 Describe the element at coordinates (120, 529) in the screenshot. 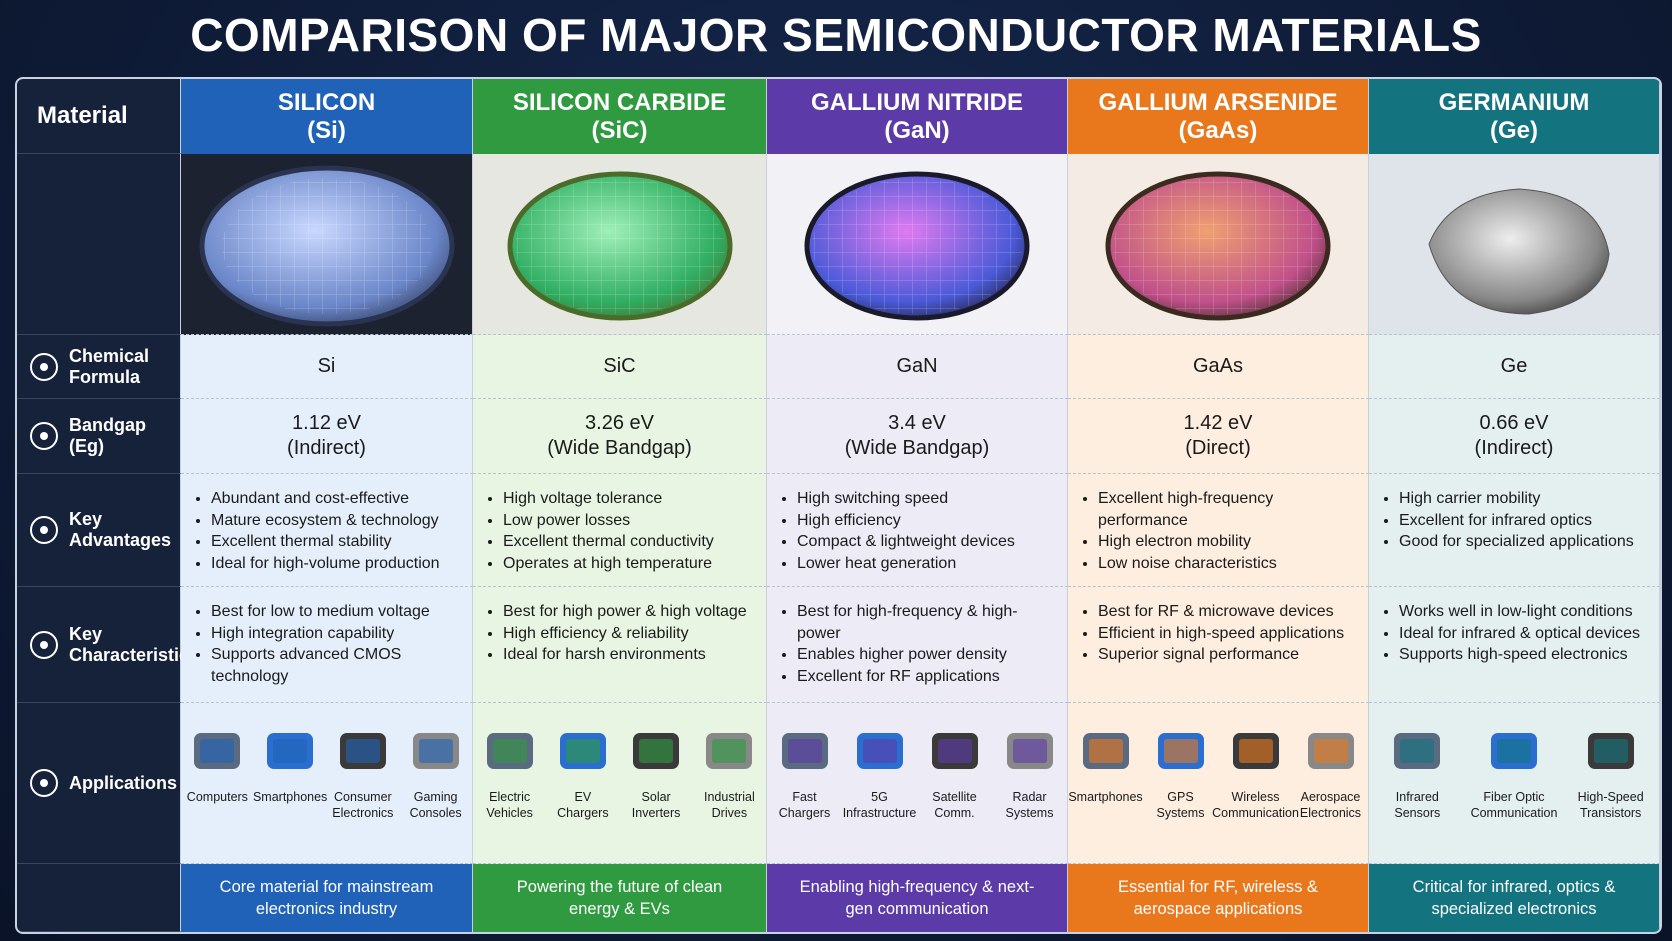

I see `row-label-text: Key Advantages` at that location.